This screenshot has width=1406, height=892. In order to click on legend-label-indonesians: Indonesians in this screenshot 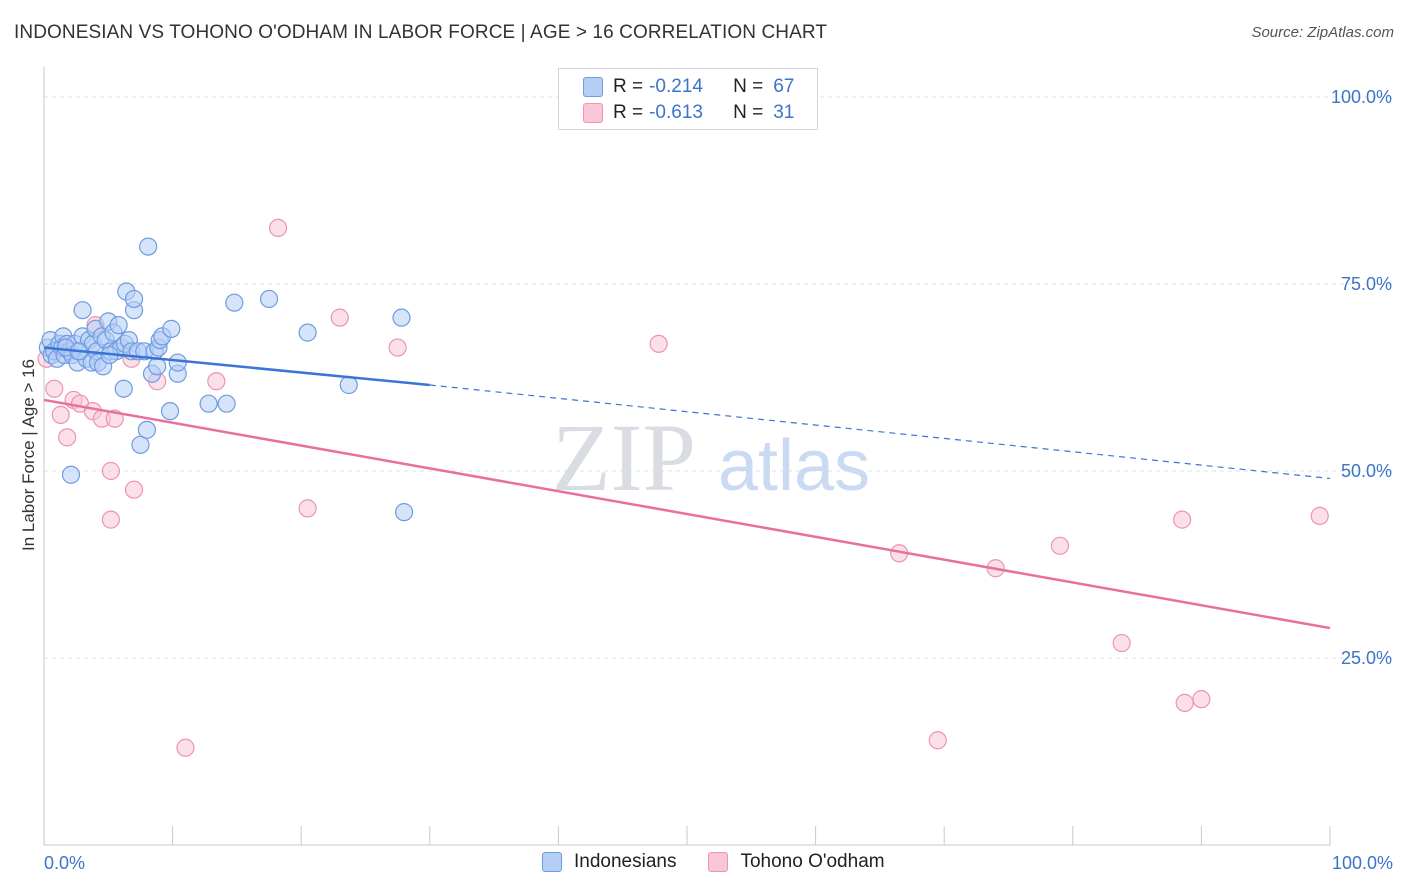, I will do `click(625, 861)`.